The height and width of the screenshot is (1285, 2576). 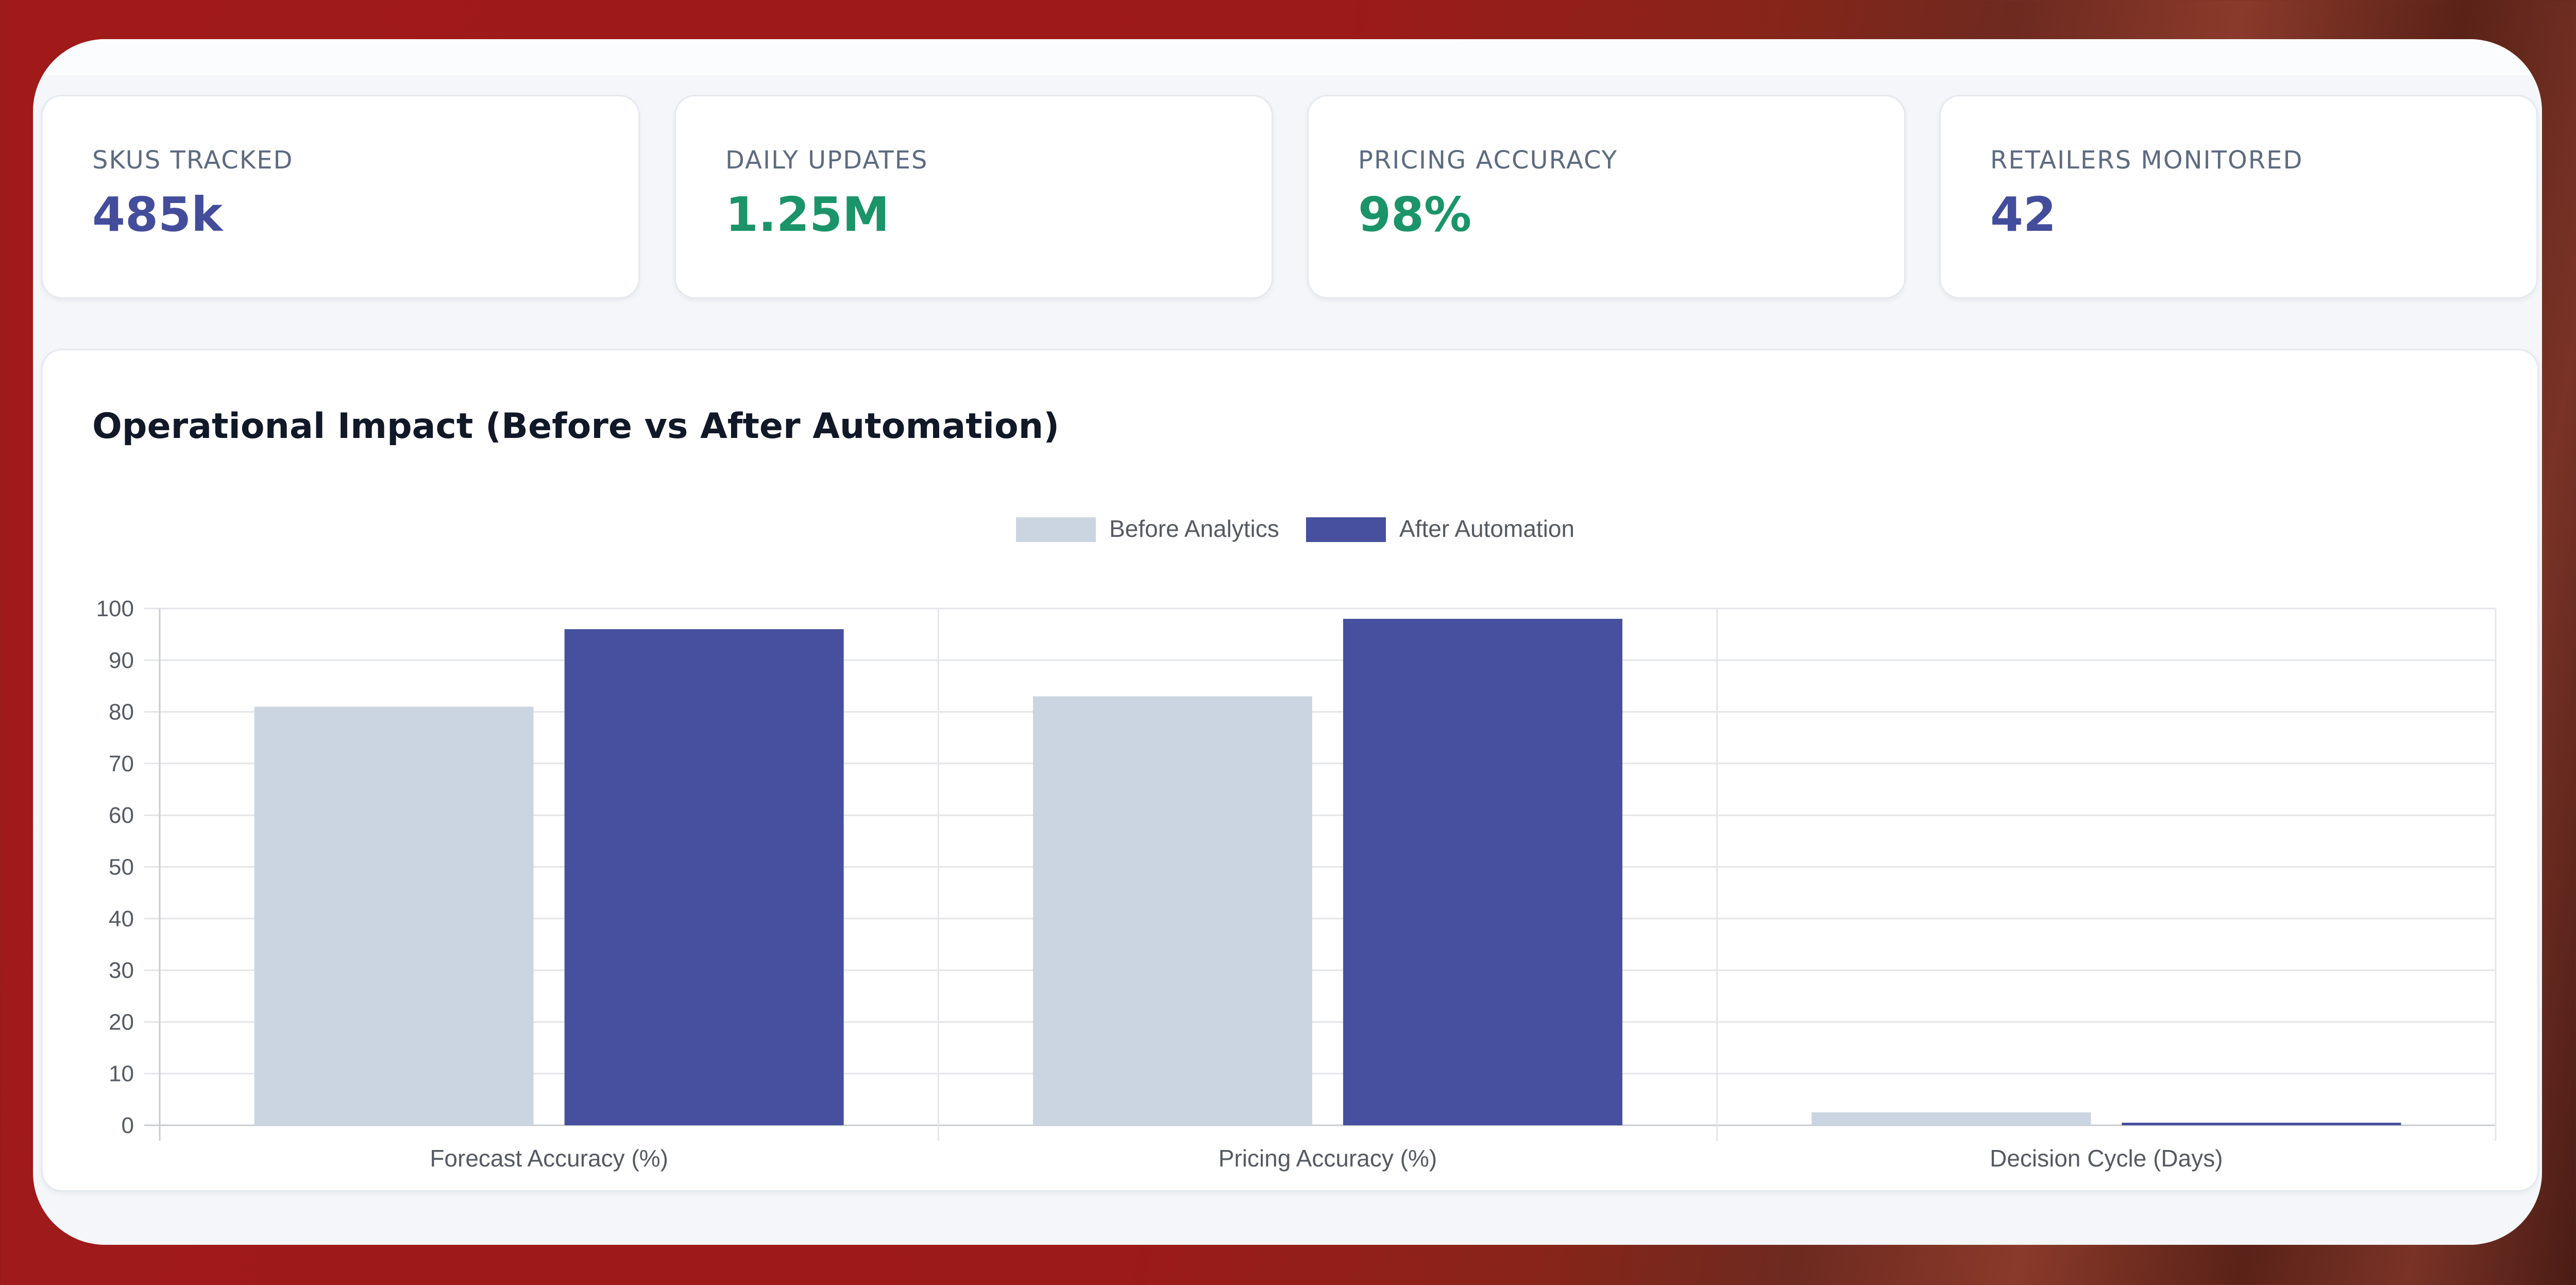 I want to click on stat-card-skus-tracked: SKUs Tracked 485k, so click(x=340, y=197).